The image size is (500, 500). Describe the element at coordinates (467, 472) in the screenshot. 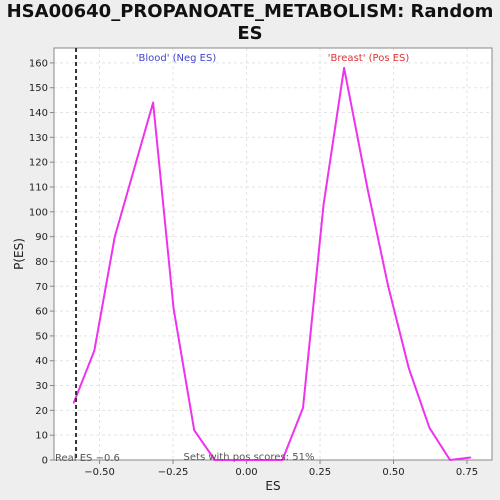

I see `x-tick-label: 0.75` at that location.